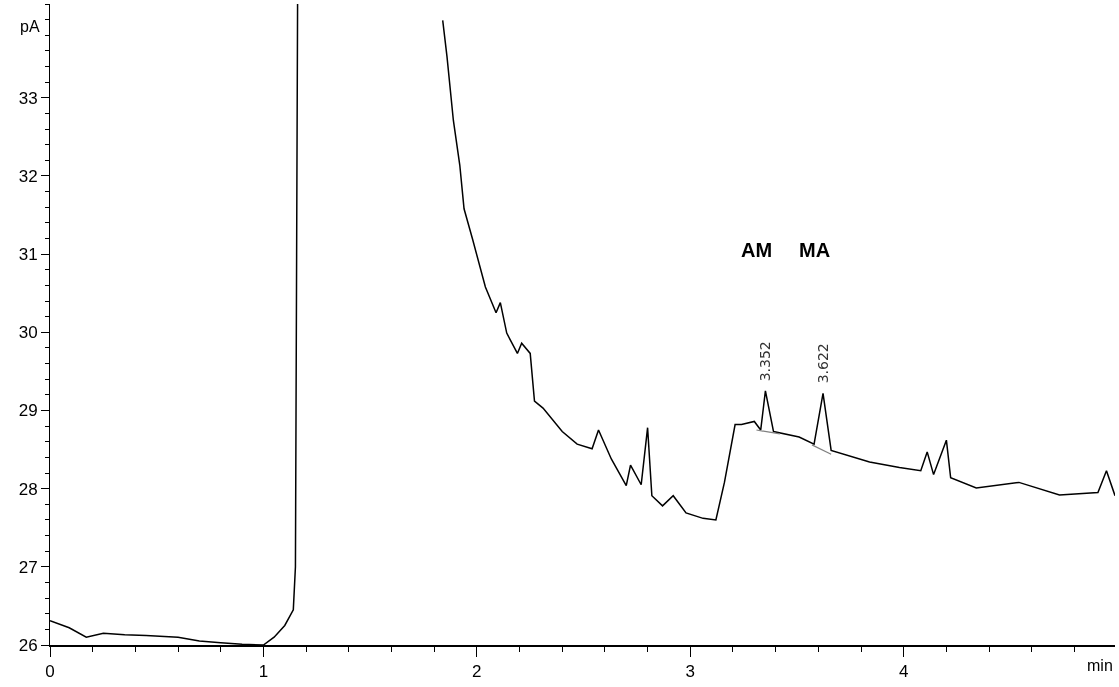  I want to click on y-tick-label: 29, so click(28, 411).